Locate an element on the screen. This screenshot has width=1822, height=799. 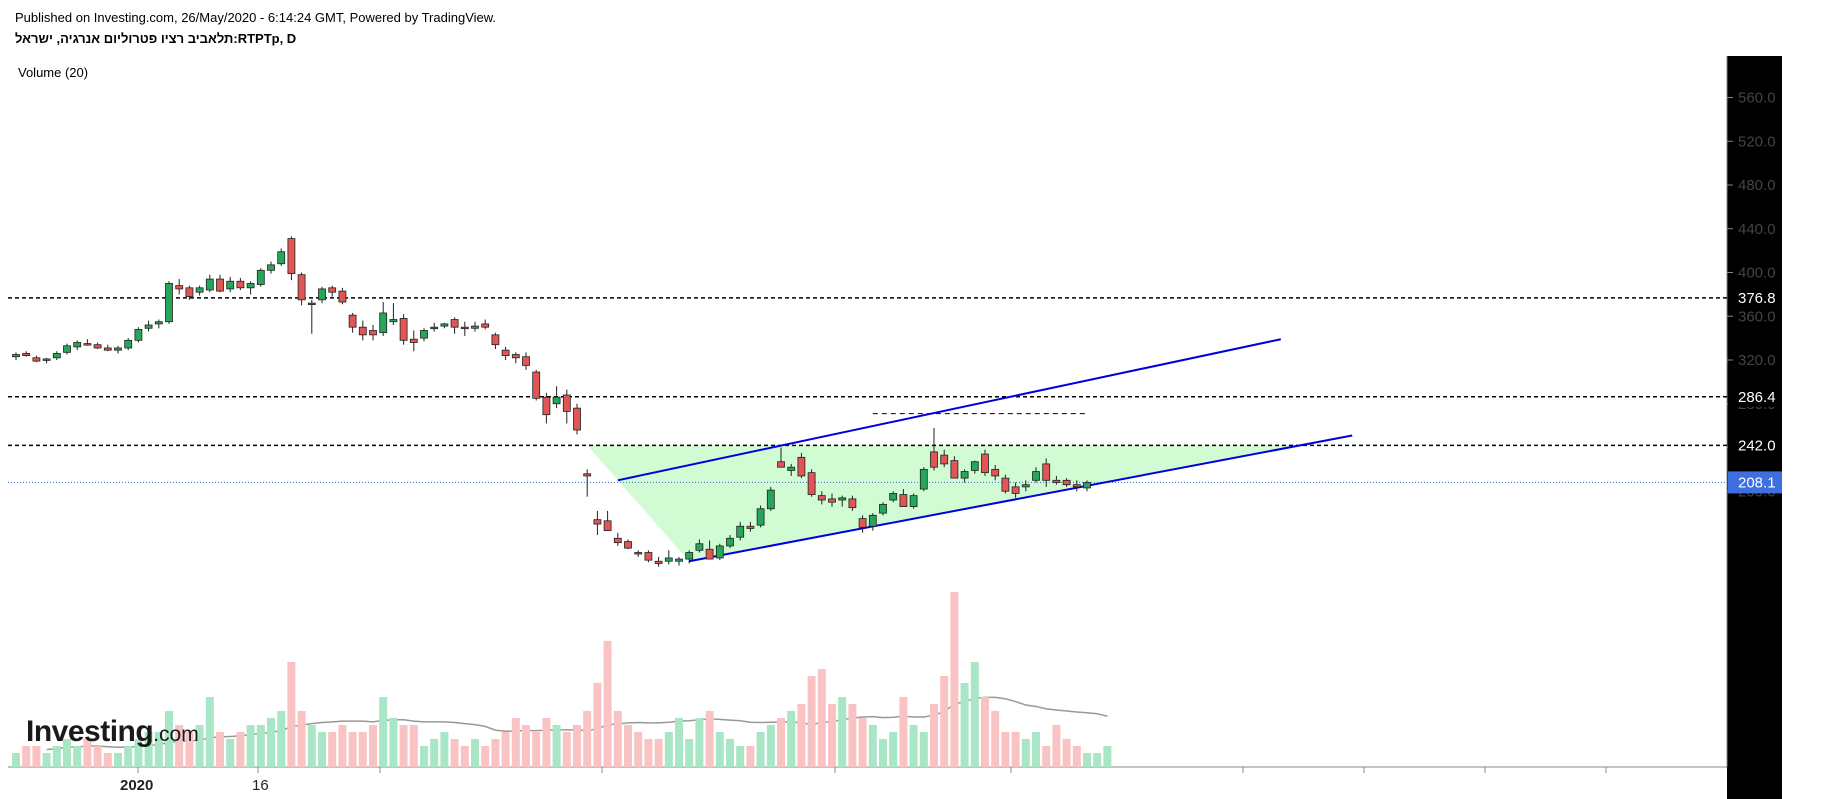
y-tick-label: 520.0 is located at coordinates (1757, 141).